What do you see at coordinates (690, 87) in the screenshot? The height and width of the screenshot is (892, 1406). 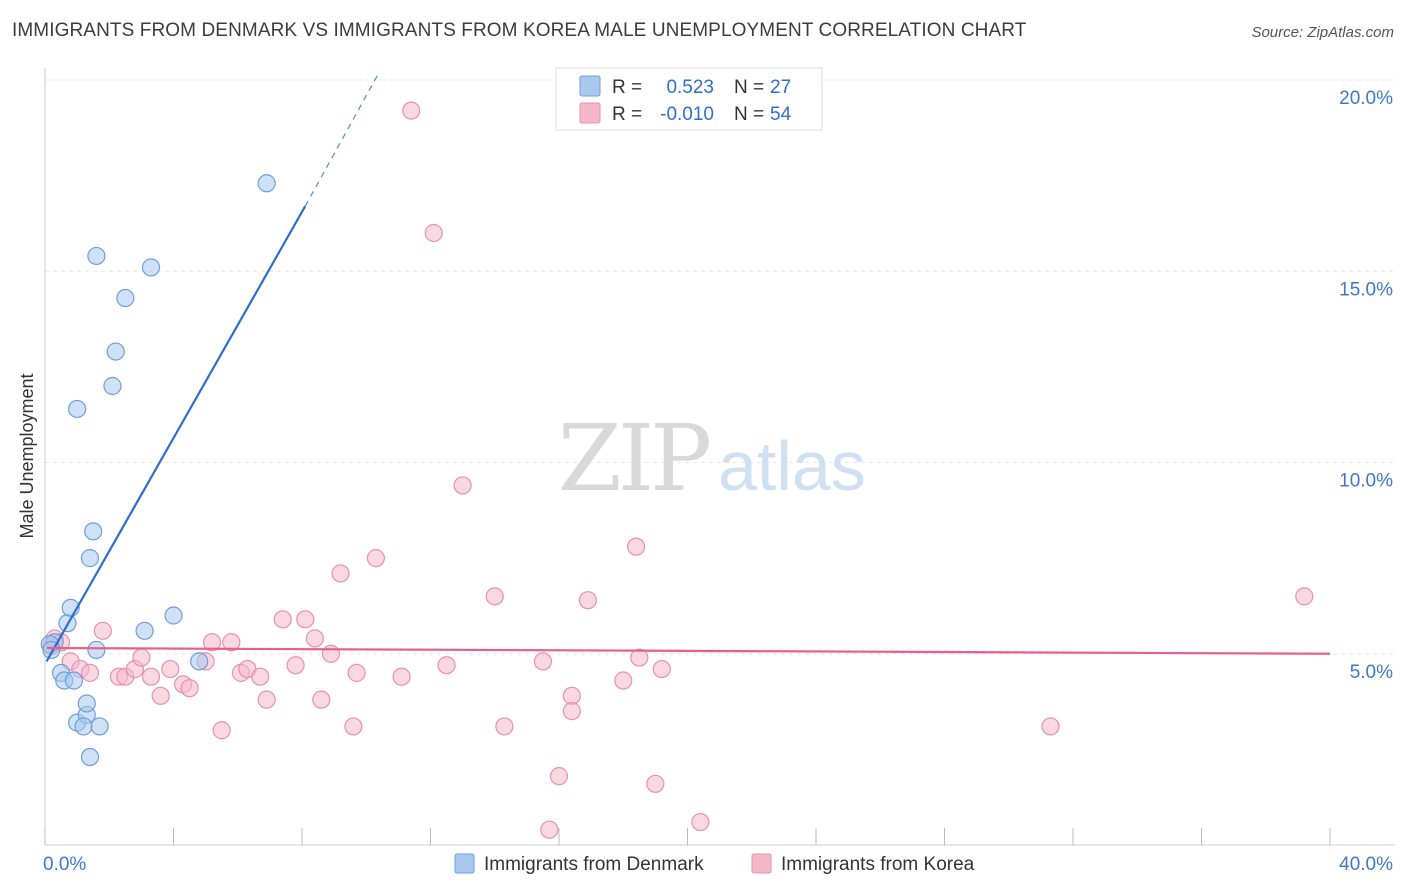 I see `legend-r-value: 0.523` at bounding box center [690, 87].